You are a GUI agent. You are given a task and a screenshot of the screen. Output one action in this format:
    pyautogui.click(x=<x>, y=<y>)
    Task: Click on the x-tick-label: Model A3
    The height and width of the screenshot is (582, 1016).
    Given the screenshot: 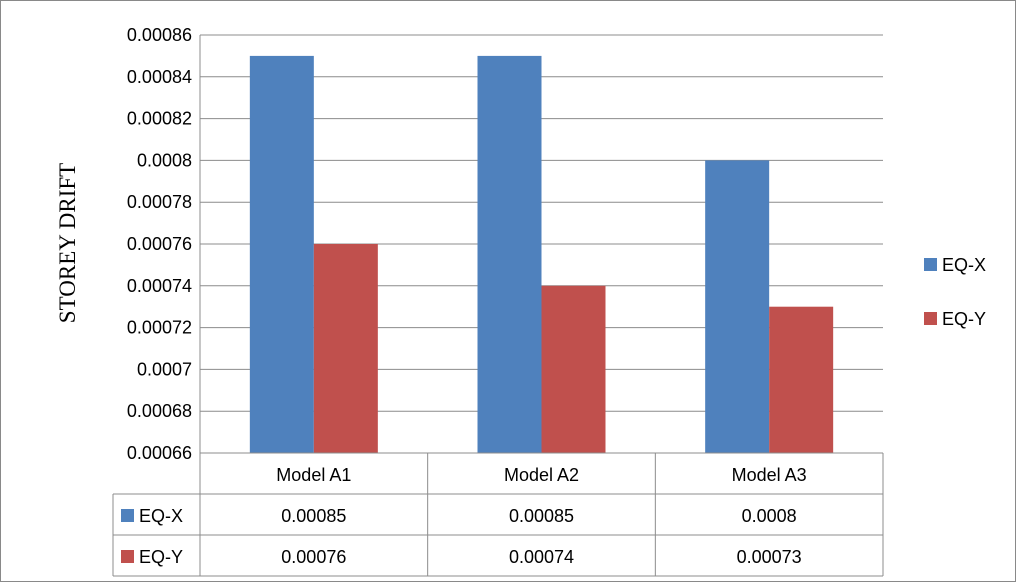 What is the action you would take?
    pyautogui.click(x=769, y=475)
    